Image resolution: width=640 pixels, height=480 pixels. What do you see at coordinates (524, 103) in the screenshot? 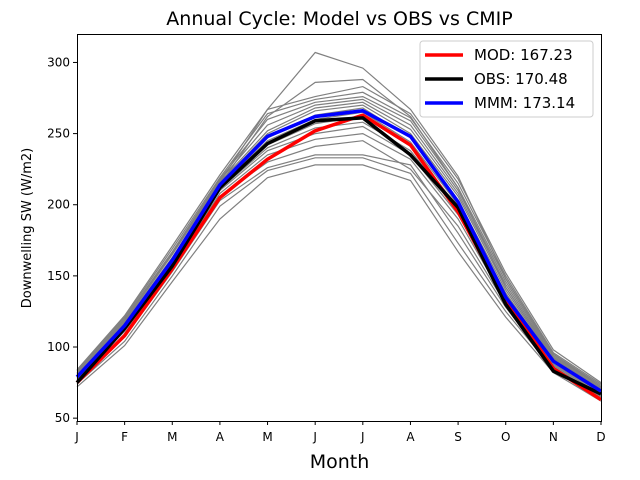
I see `legend-entry-label: MMM: 173.14` at bounding box center [524, 103].